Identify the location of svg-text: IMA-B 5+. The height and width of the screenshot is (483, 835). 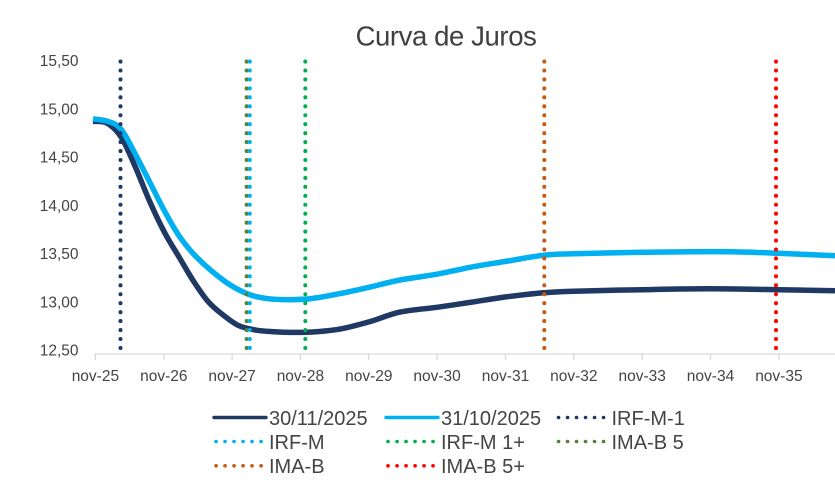
(483, 467).